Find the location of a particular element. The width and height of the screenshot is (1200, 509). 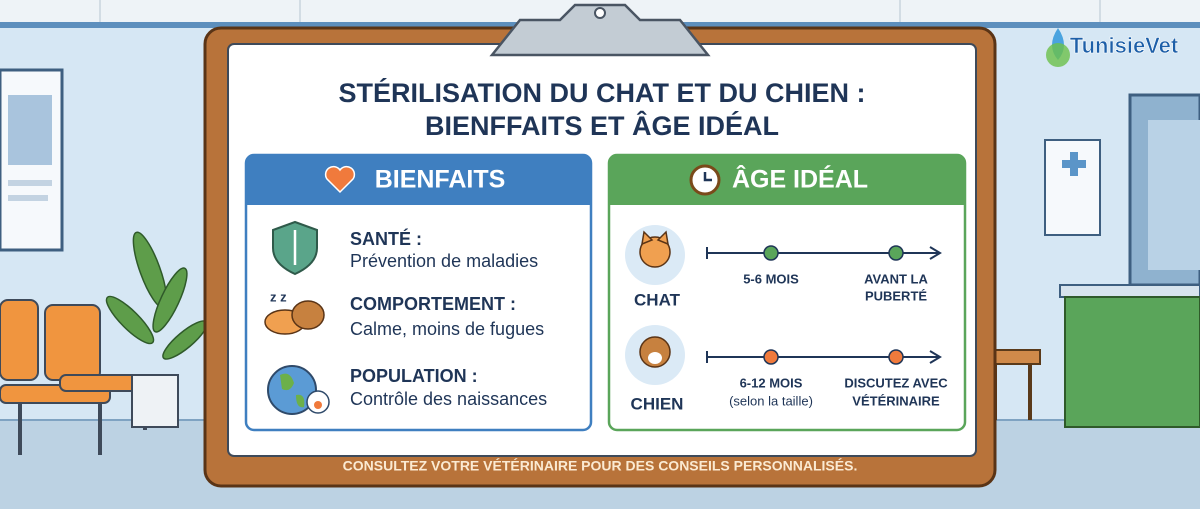

timeline-label: PUBERTÉ is located at coordinates (896, 295).